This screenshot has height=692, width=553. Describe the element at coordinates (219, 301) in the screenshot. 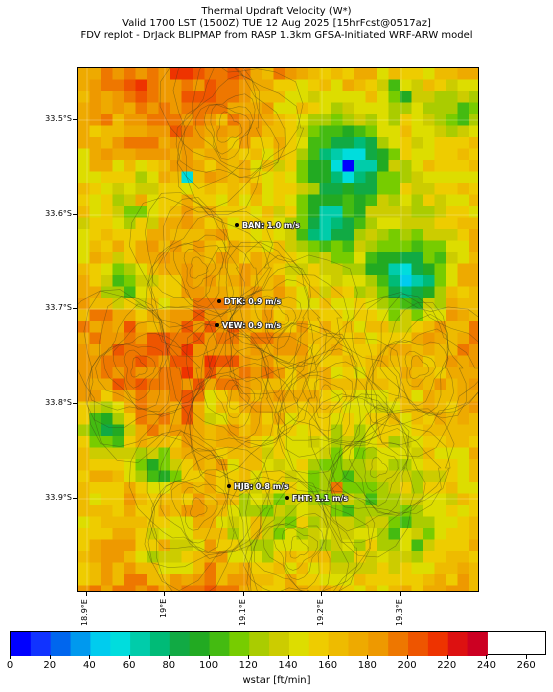

I see `station-marker-dtk` at that location.